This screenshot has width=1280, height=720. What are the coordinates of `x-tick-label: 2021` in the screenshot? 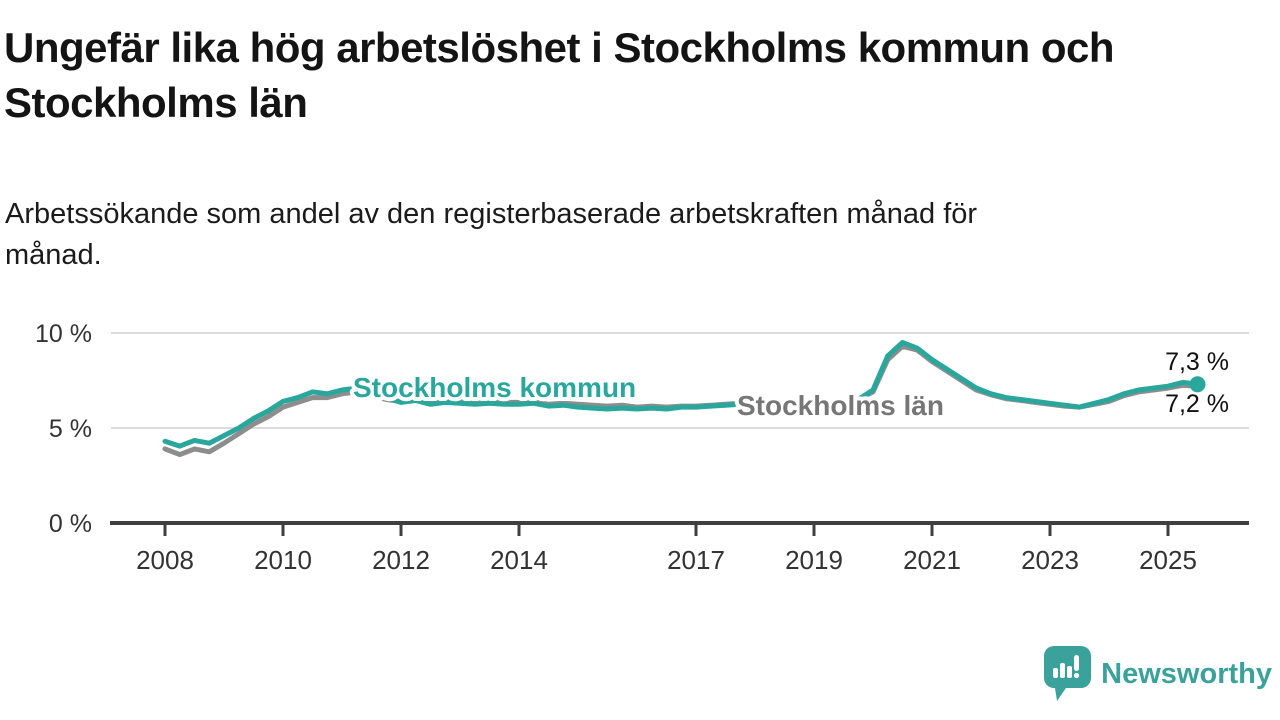 It's located at (932, 560).